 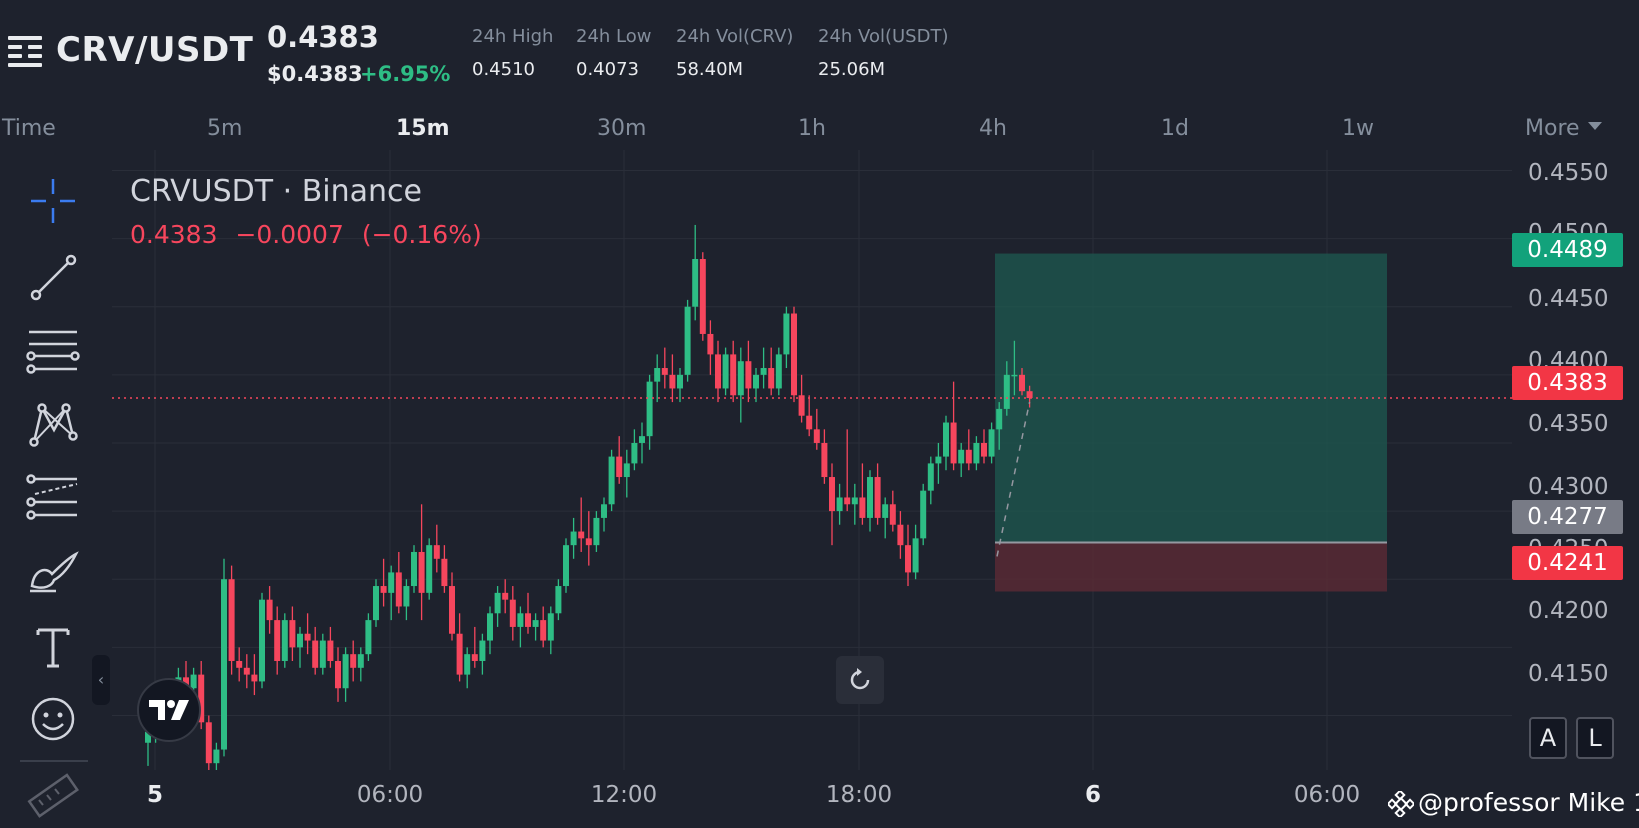 I want to click on legend-change-percent: (−0.16%), so click(x=421, y=234).